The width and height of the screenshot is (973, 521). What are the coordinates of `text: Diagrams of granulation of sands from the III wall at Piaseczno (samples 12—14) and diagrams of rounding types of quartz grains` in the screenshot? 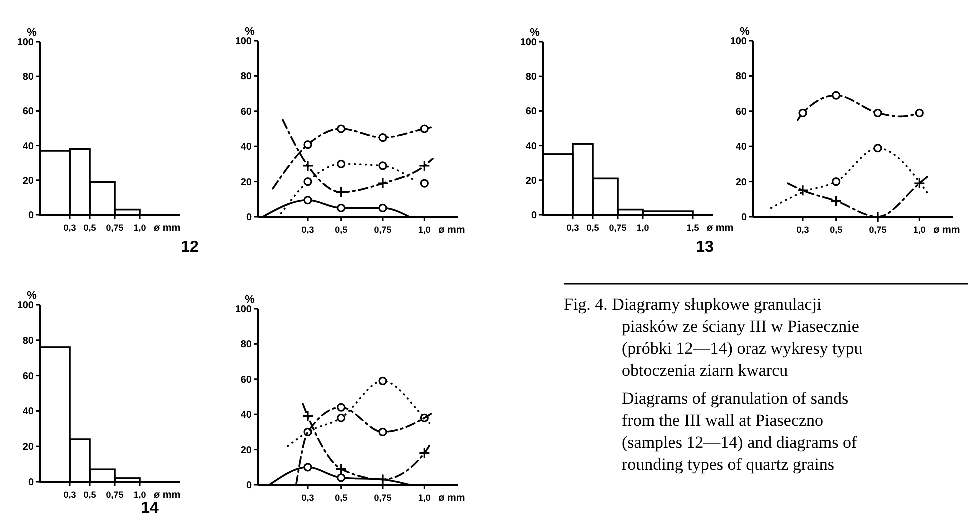 It's located at (740, 431).